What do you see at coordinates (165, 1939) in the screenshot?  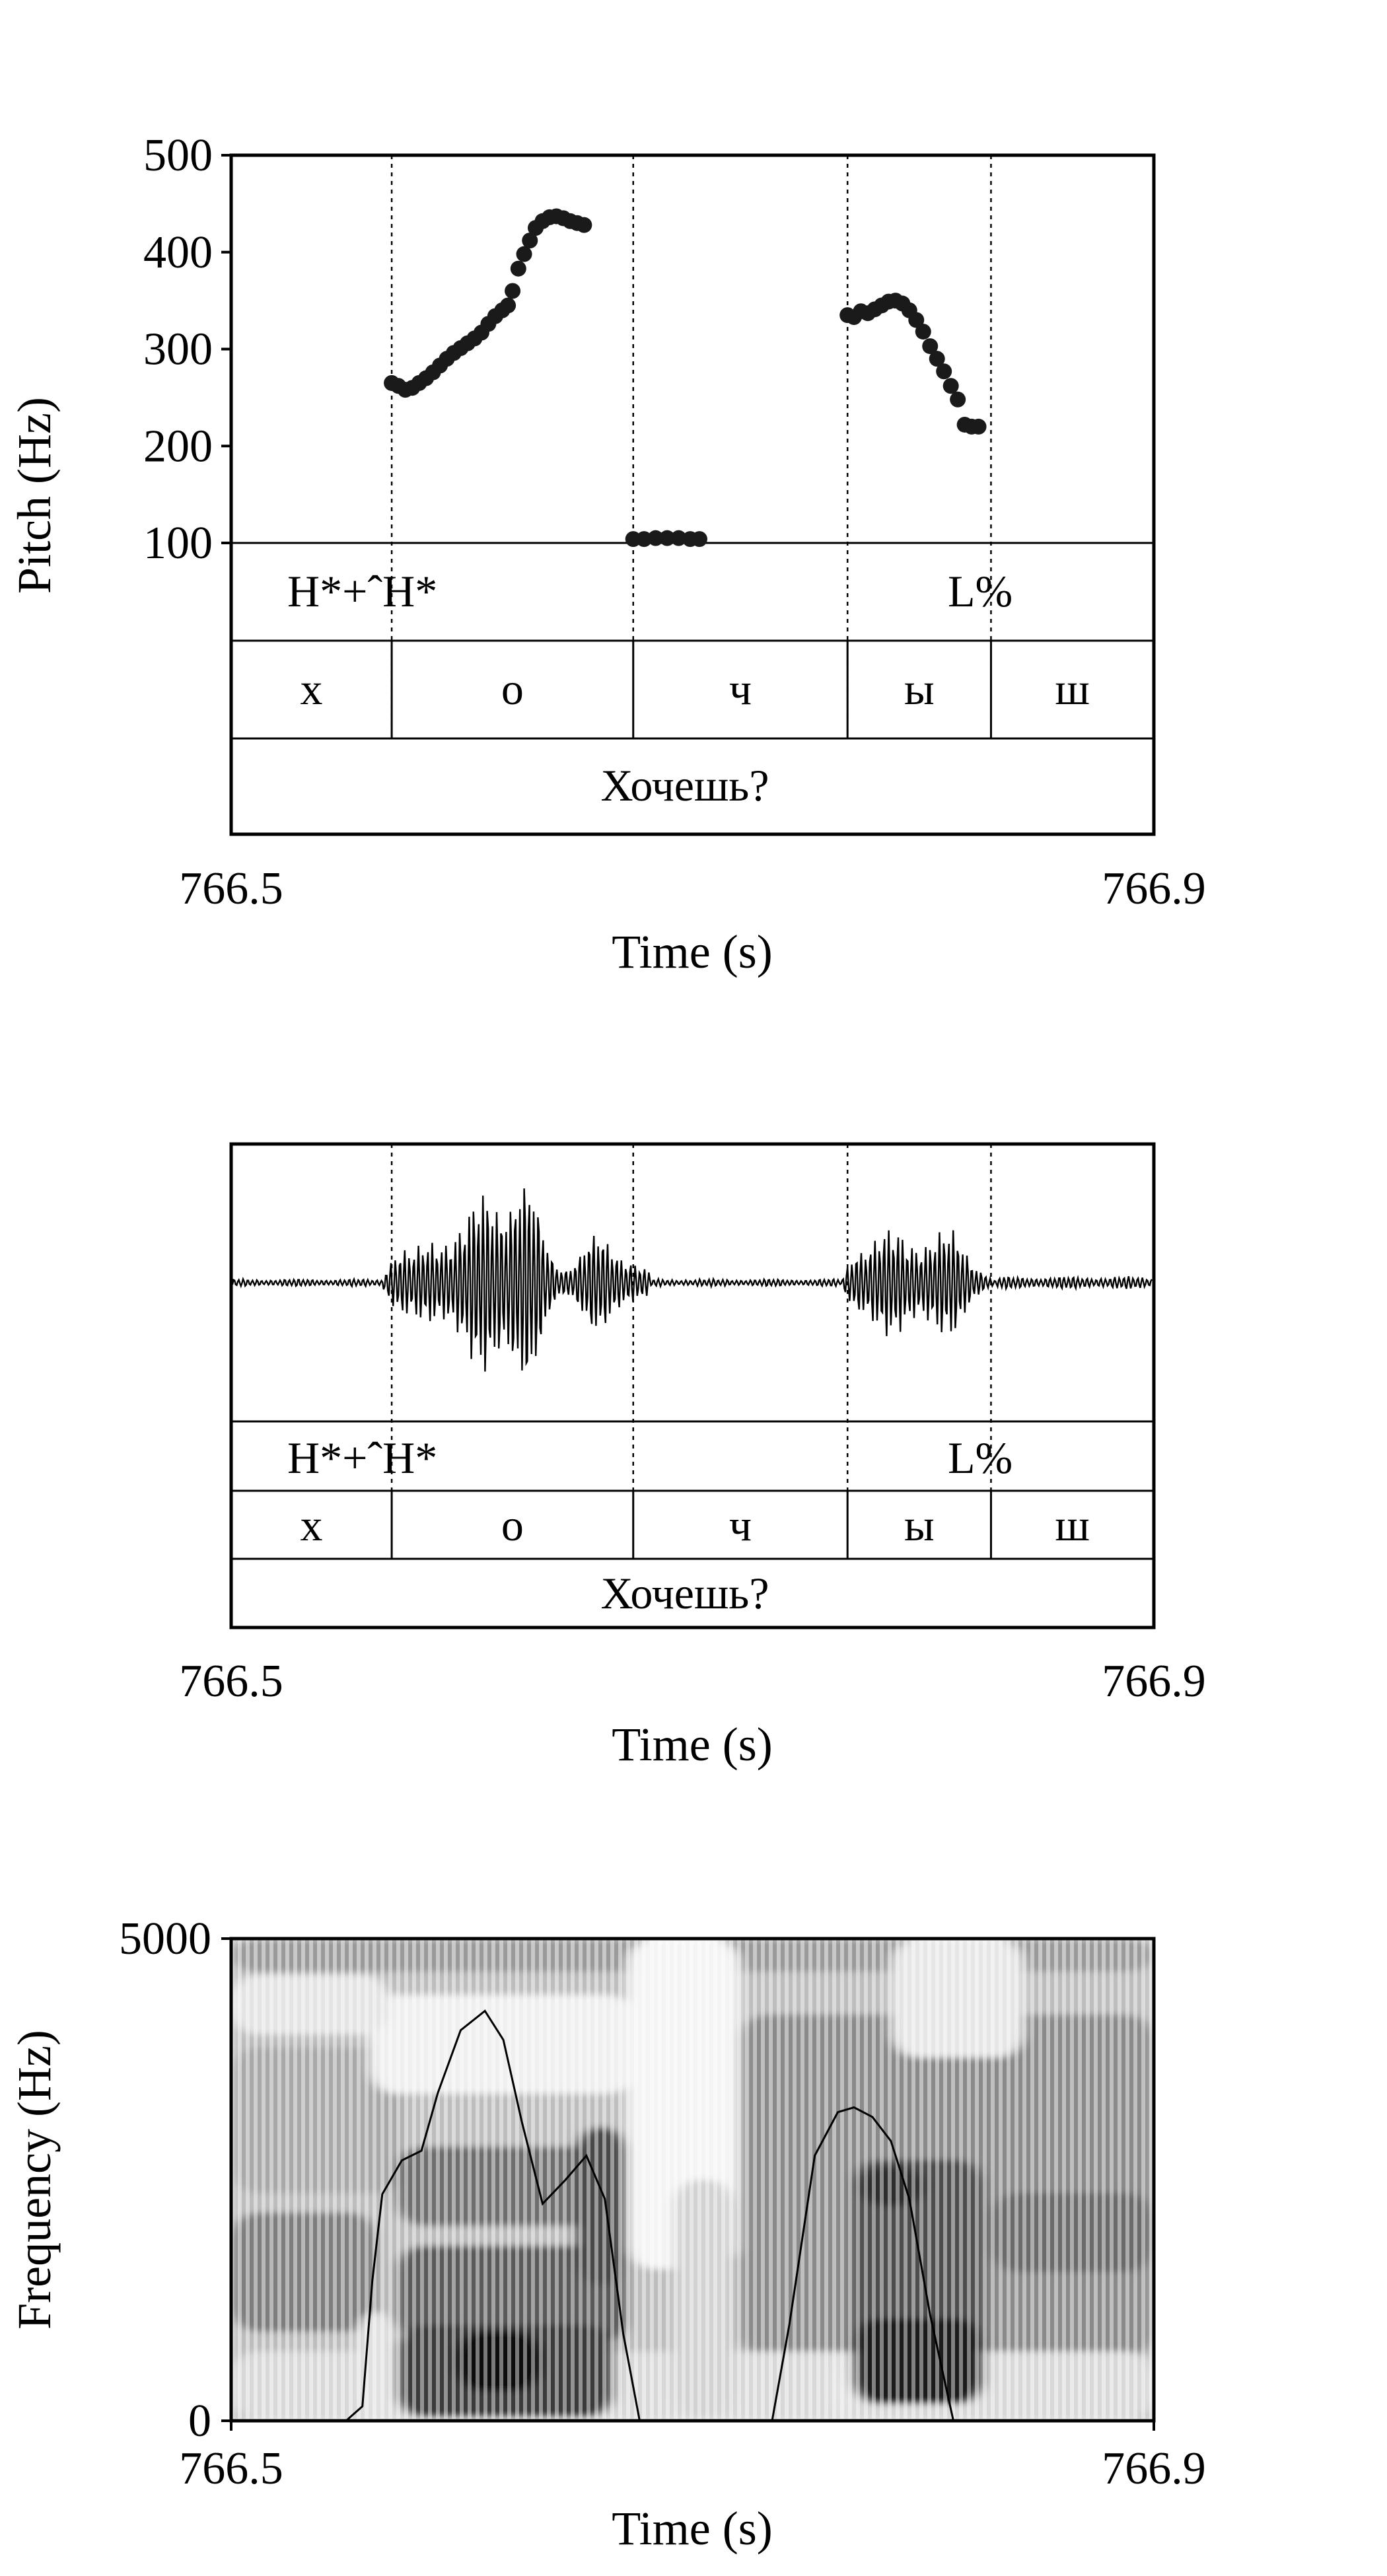 I see `spectrogram-y-tick-label-top: 5000` at bounding box center [165, 1939].